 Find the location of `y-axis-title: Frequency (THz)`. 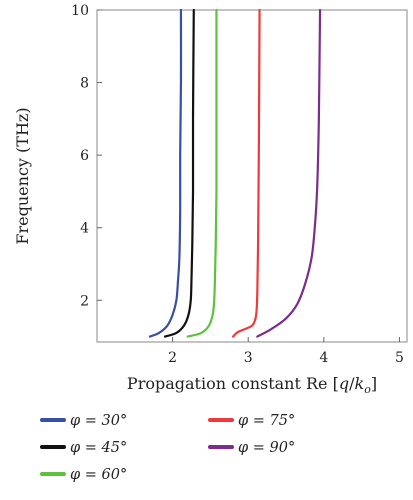

y-axis-title: Frequency (THz) is located at coordinates (22, 175).